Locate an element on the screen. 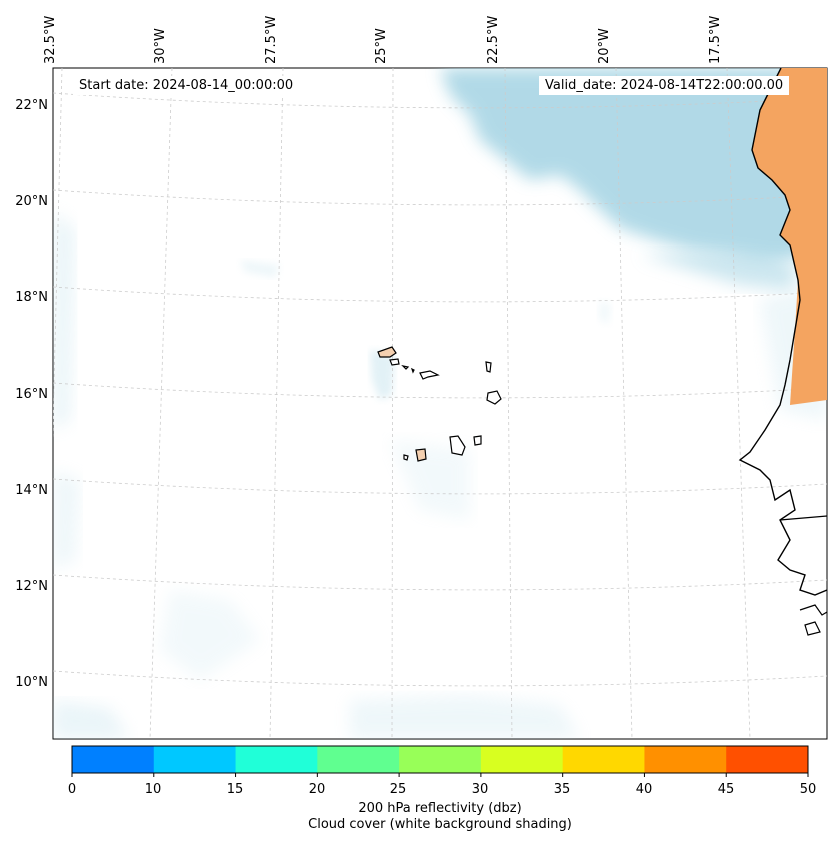 This screenshot has width=837, height=843. lon-label: 32.5°W is located at coordinates (50, 39).